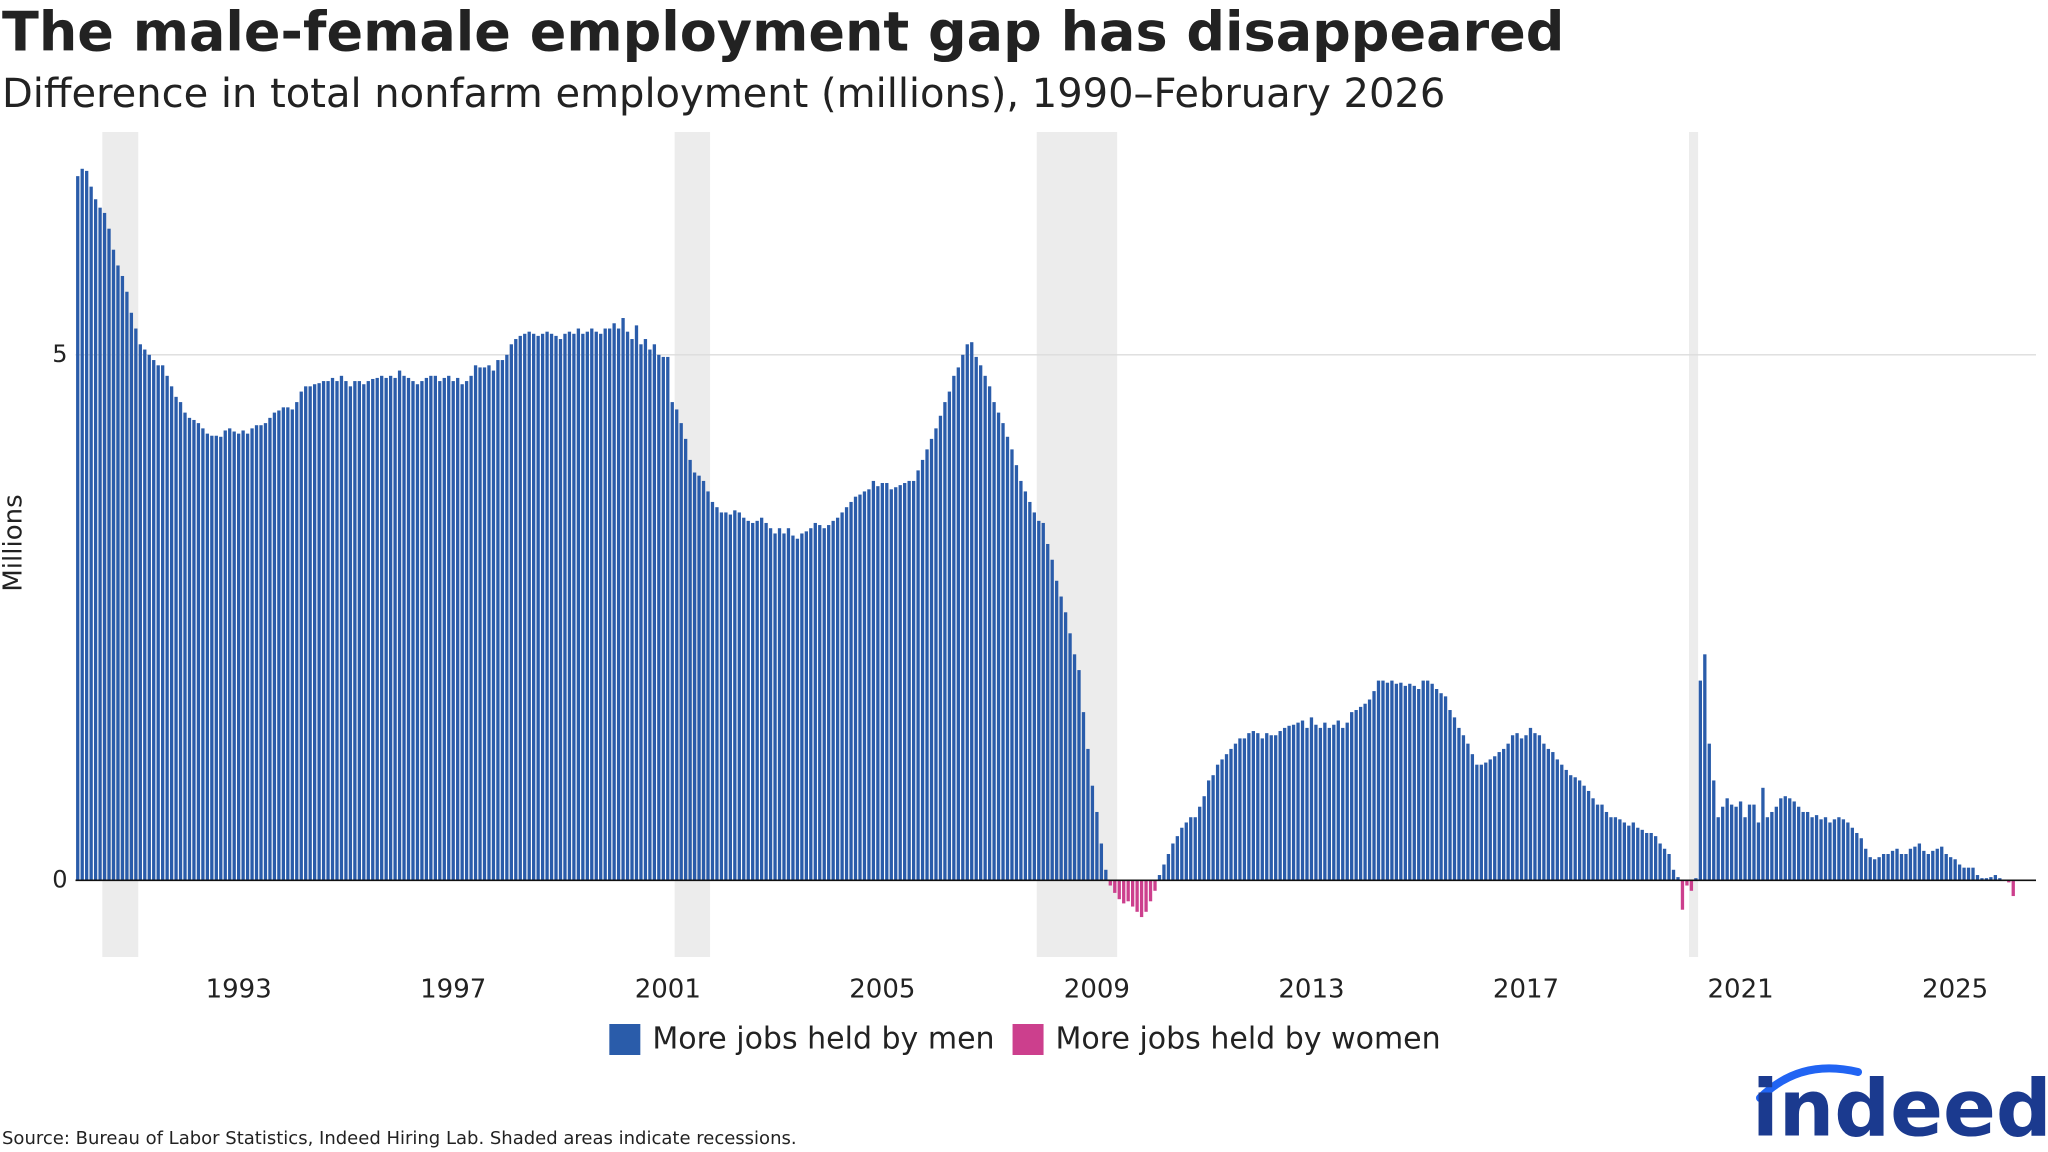 The image size is (2048, 1152). Describe the element at coordinates (1900, 1108) in the screenshot. I see `logo: indeed` at that location.